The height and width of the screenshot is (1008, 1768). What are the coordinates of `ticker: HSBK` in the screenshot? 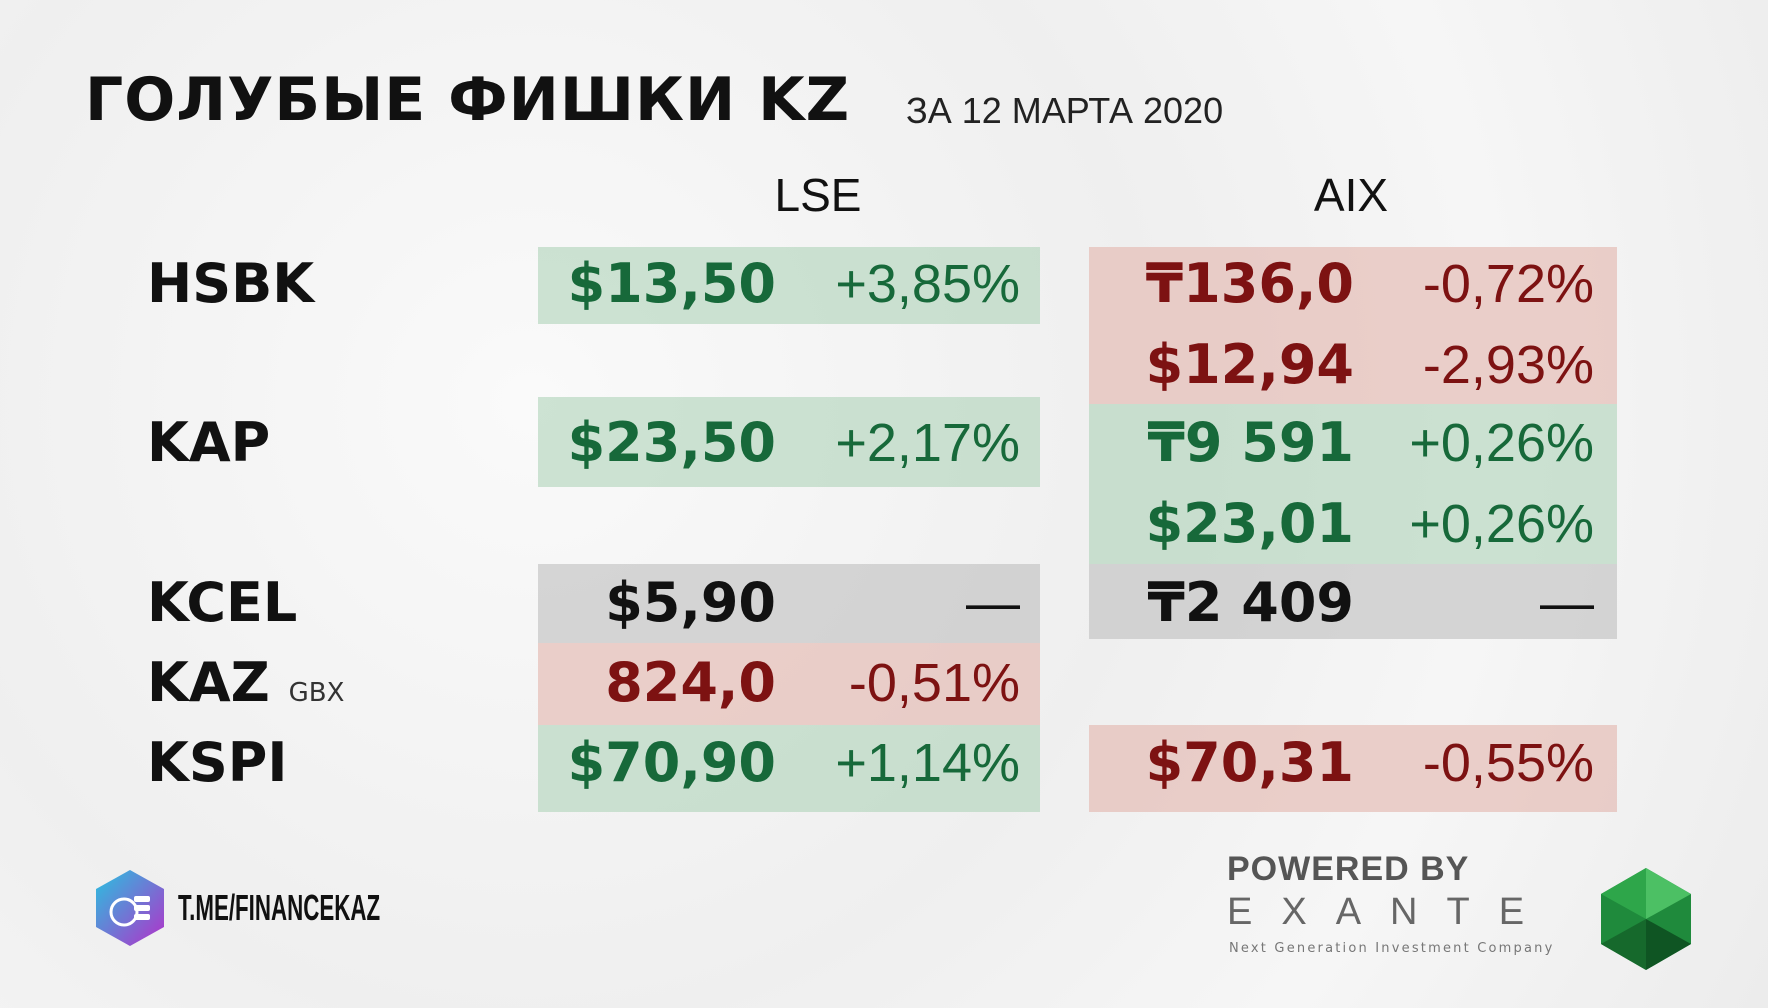 It's located at (231, 283).